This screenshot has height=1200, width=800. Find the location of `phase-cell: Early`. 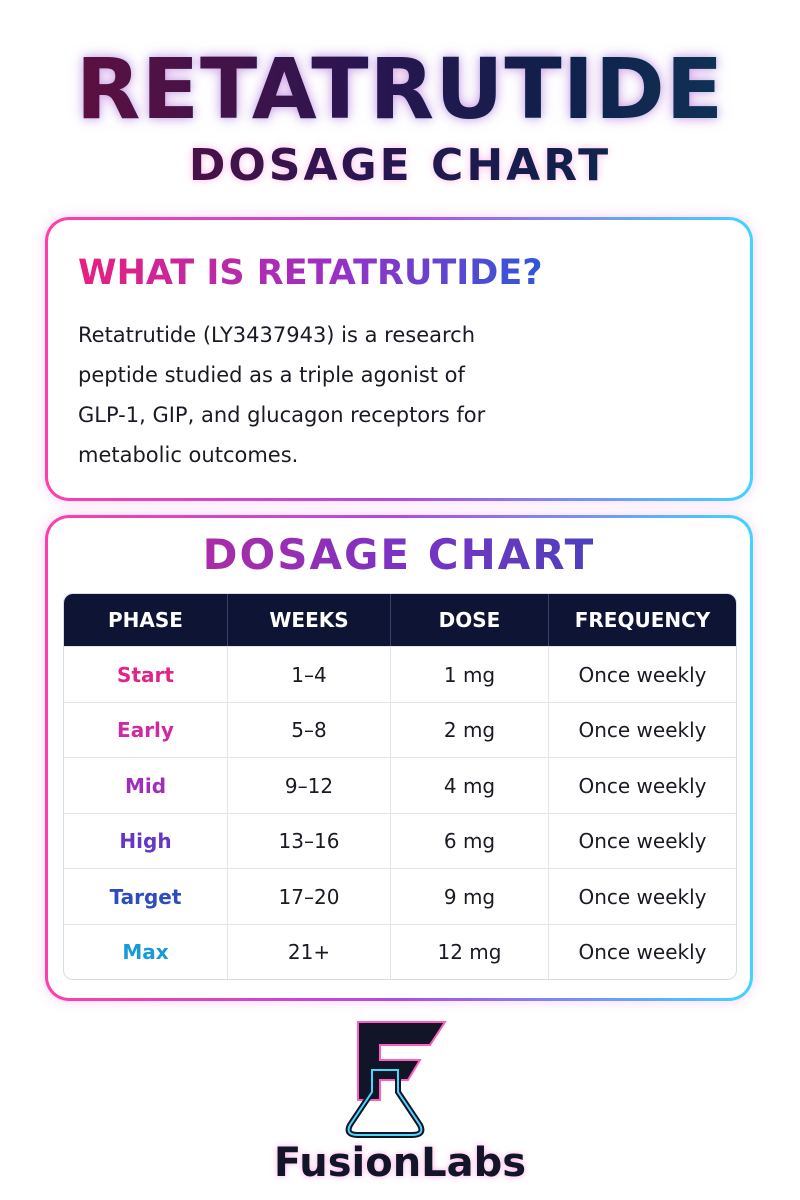

phase-cell: Early is located at coordinates (146, 730).